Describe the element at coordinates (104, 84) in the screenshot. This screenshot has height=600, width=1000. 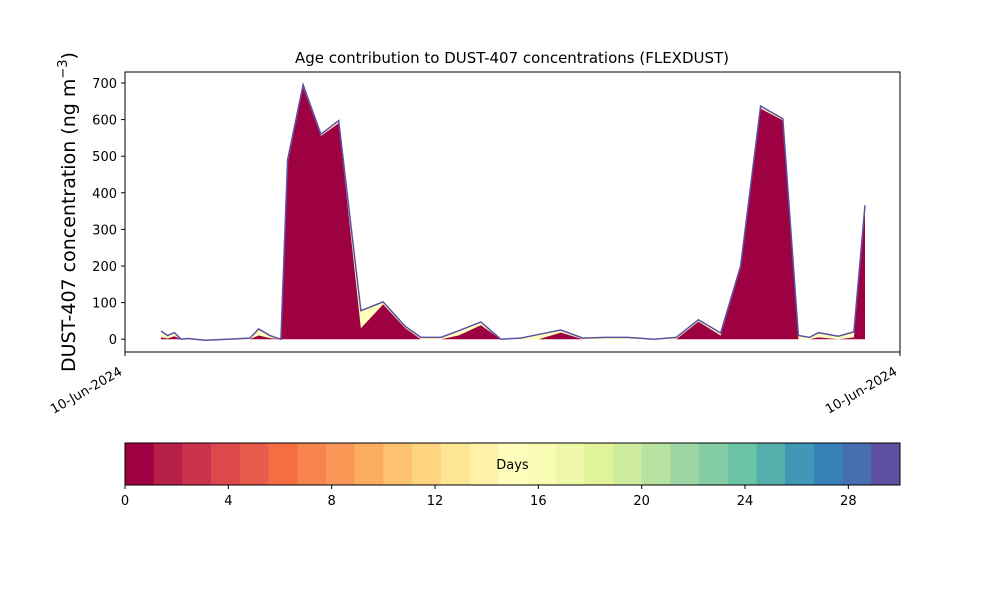
I see `y-tick-label: 700` at that location.